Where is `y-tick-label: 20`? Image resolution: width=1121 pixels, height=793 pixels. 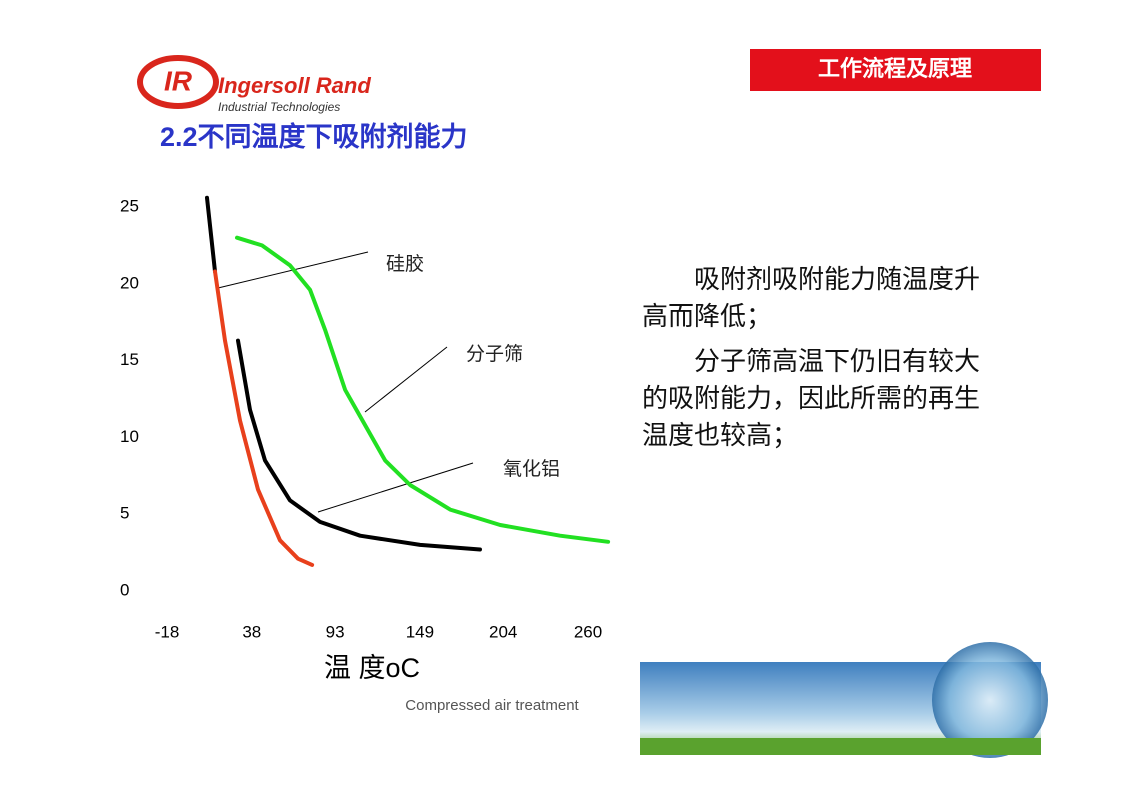
y-tick-label: 20 is located at coordinates (129, 282).